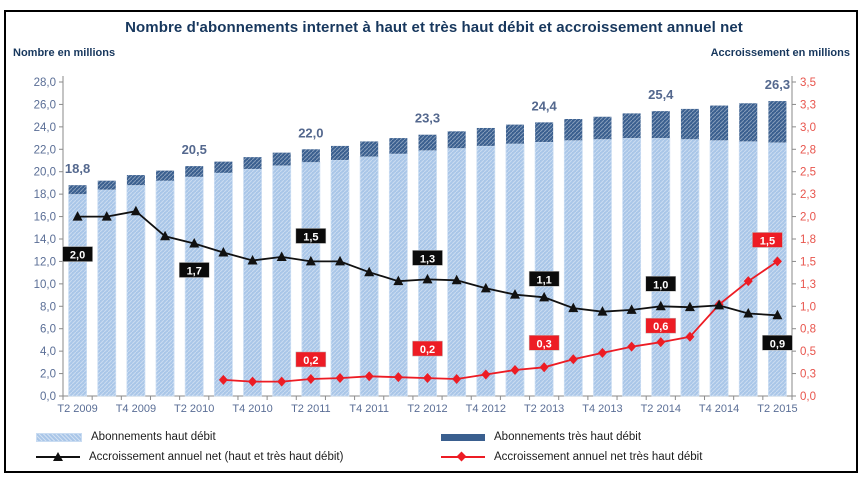 Image resolution: width=868 pixels, height=484 pixels. Describe the element at coordinates (660, 285) in the screenshot. I see `boxed-value-label: 1,0` at that location.